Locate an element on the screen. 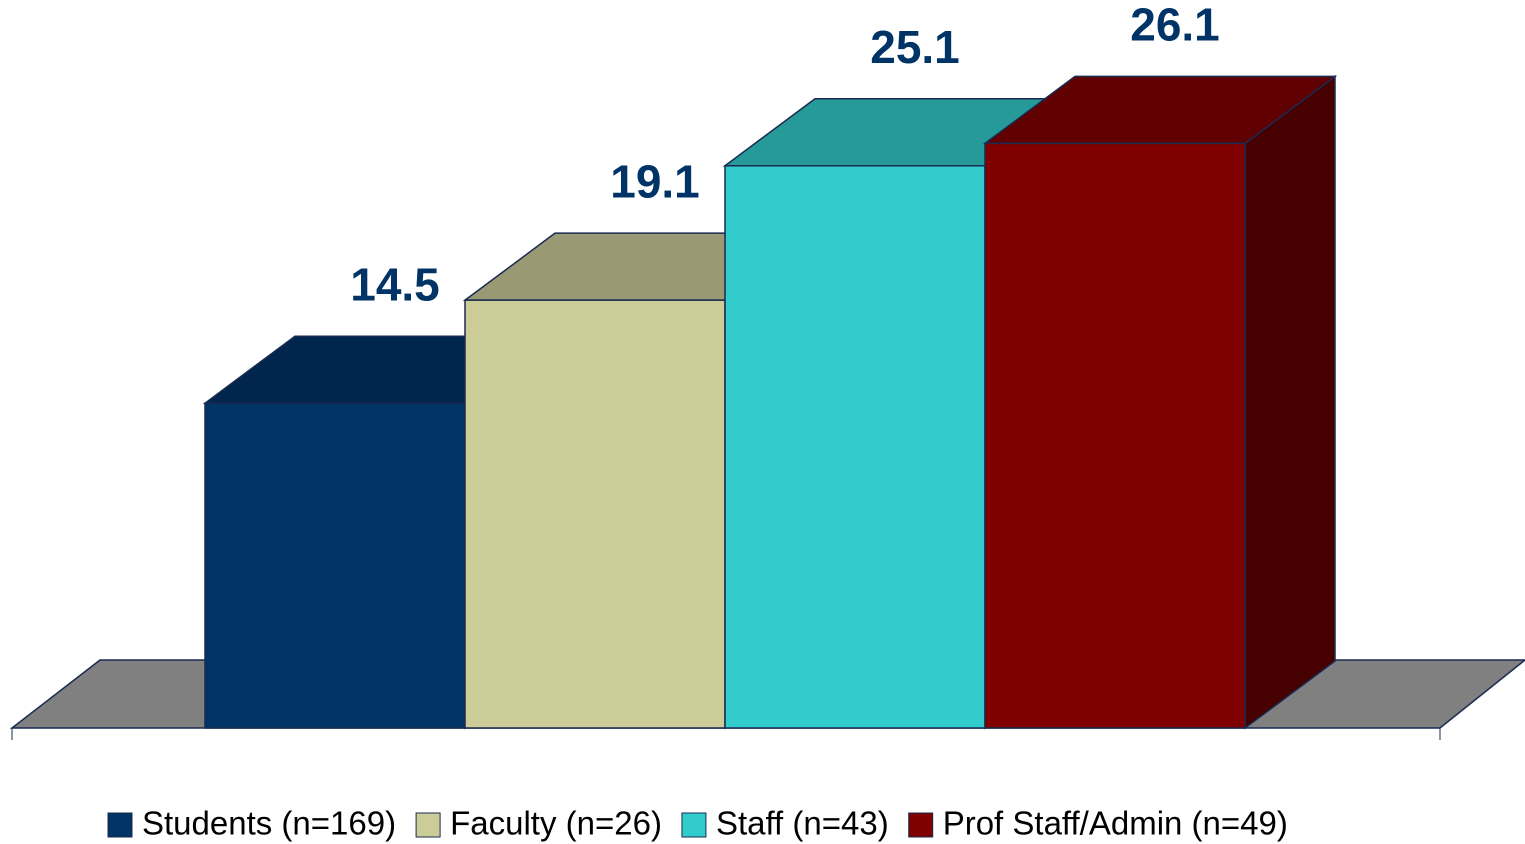 This screenshot has width=1525, height=844. value-label: 14.5 is located at coordinates (395, 284).